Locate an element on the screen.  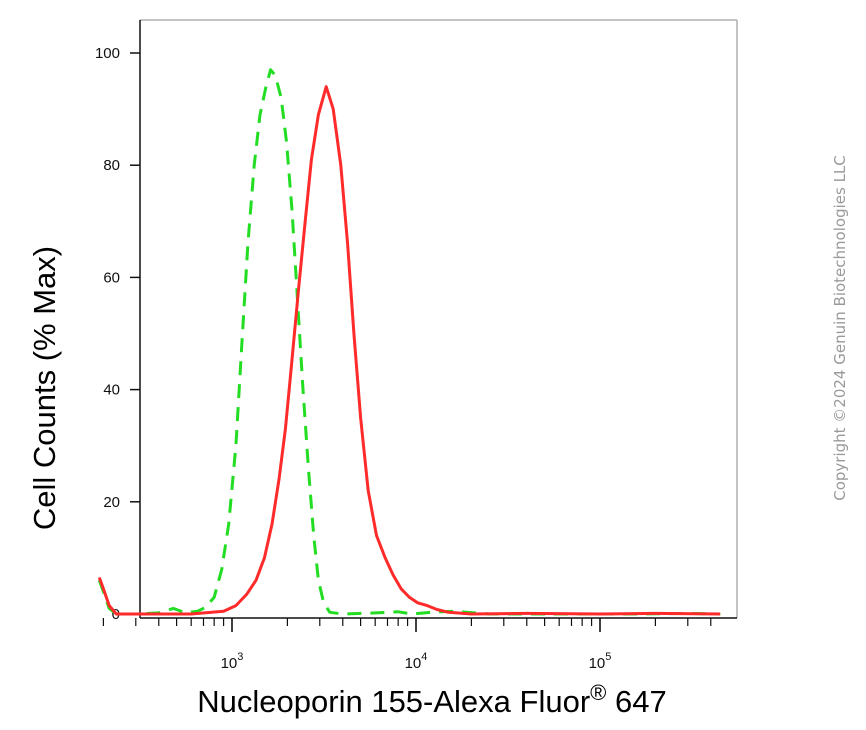
x-axis-ticks: 10³ 10⁴ 10⁵ is located at coordinates (407, 645).